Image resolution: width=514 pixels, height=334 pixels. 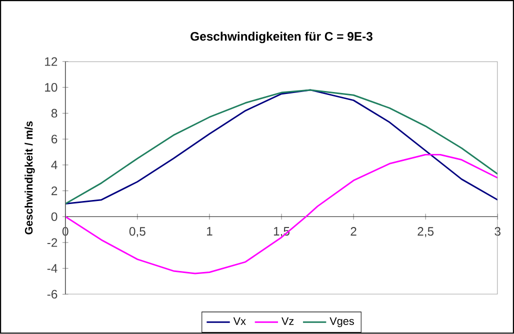 What do you see at coordinates (51, 87) in the screenshot?
I see `y-tick-label: 10` at bounding box center [51, 87].